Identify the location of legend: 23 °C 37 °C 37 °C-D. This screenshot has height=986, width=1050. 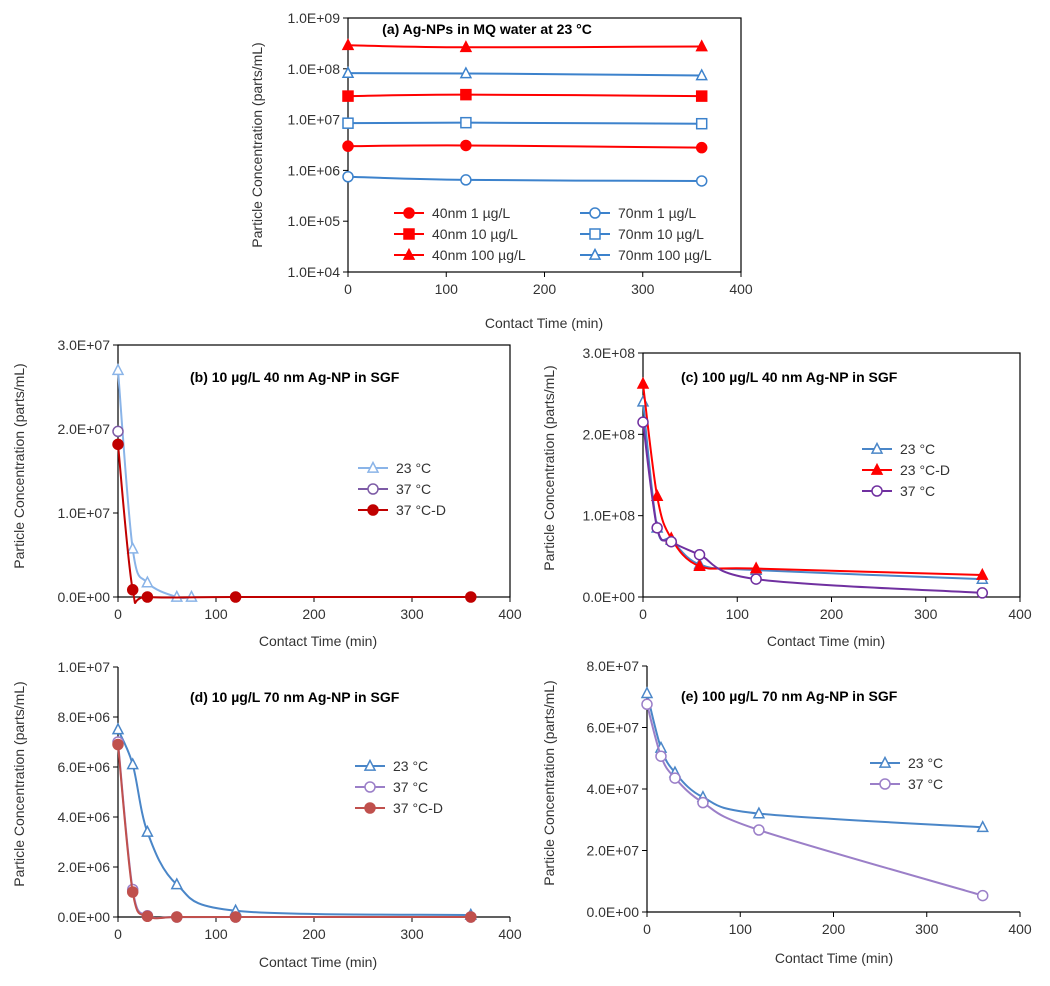
(402, 489).